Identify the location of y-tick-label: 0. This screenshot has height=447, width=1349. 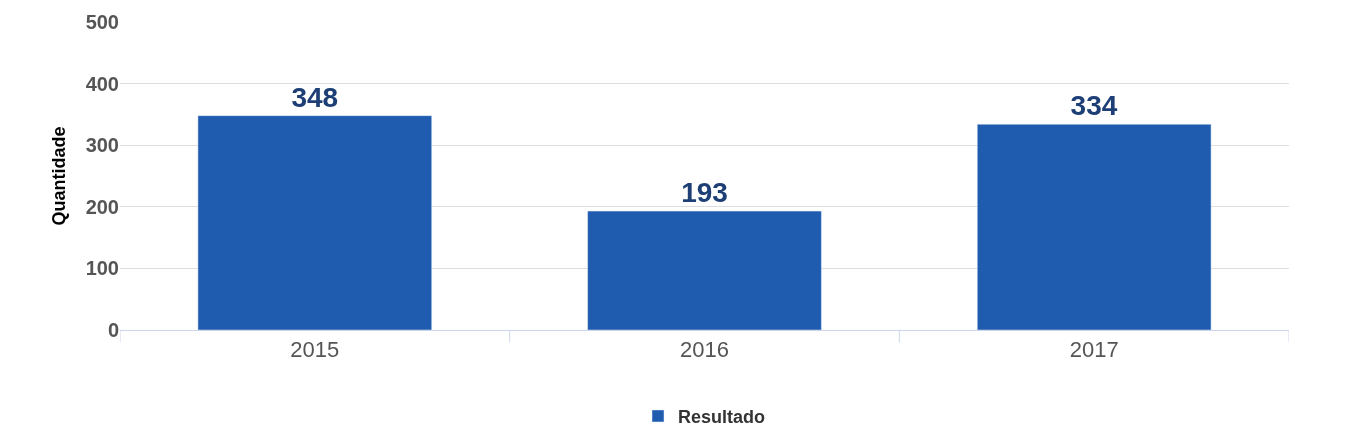
(113, 330).